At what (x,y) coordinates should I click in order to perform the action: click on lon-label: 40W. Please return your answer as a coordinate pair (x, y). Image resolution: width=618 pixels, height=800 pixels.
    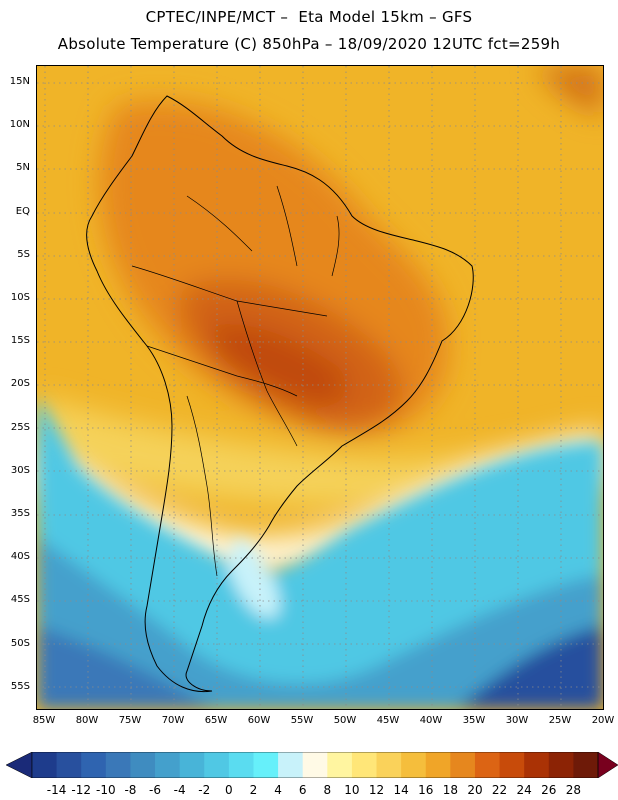
    Looking at the image, I should click on (431, 720).